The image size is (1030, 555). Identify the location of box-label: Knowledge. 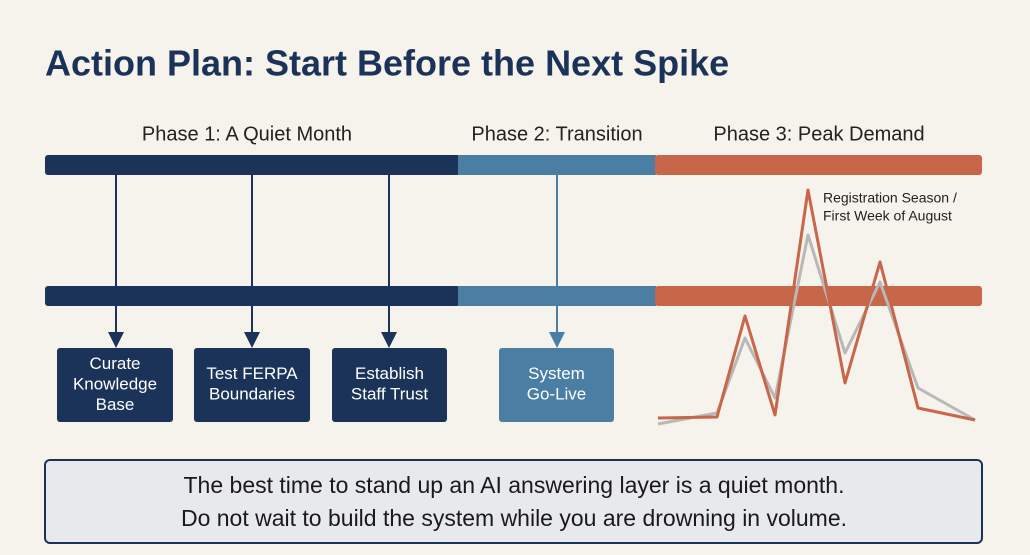
(115, 383).